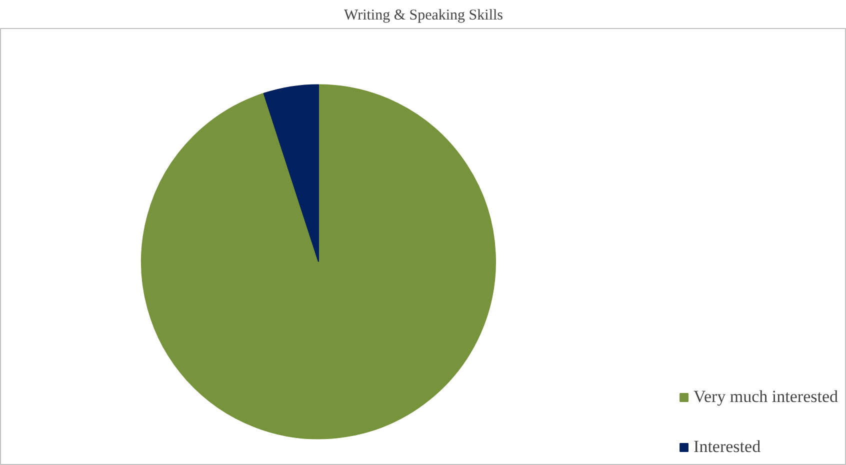 The height and width of the screenshot is (465, 846). Describe the element at coordinates (424, 16) in the screenshot. I see `chart-title: Writing & Speaking Skills` at that location.